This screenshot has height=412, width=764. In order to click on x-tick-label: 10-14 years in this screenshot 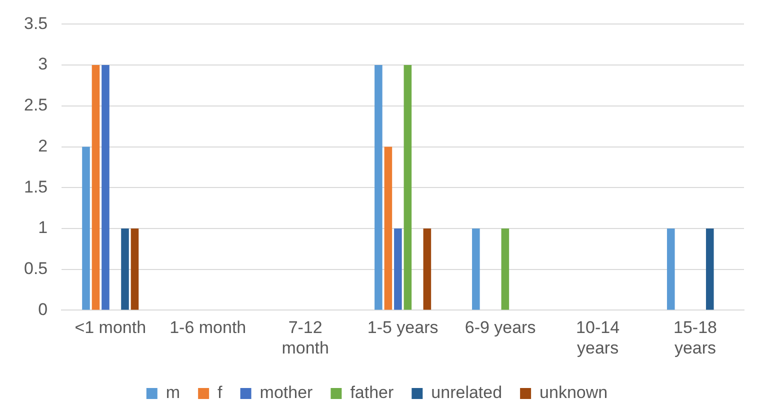, I will do `click(598, 338)`.